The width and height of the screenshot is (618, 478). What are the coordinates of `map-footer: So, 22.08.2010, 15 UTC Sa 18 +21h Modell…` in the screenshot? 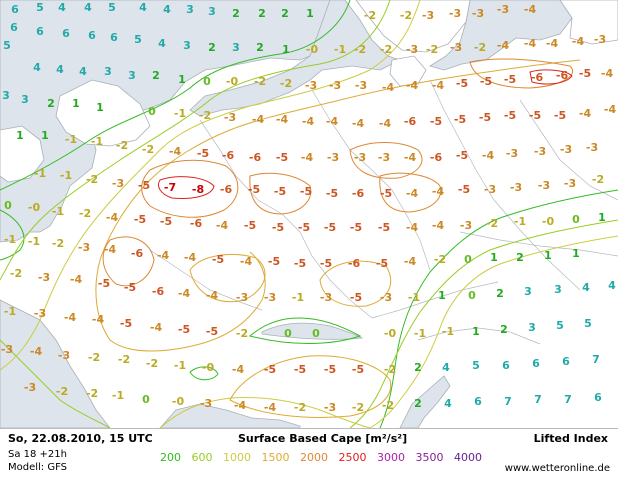 It's located at (309, 453).